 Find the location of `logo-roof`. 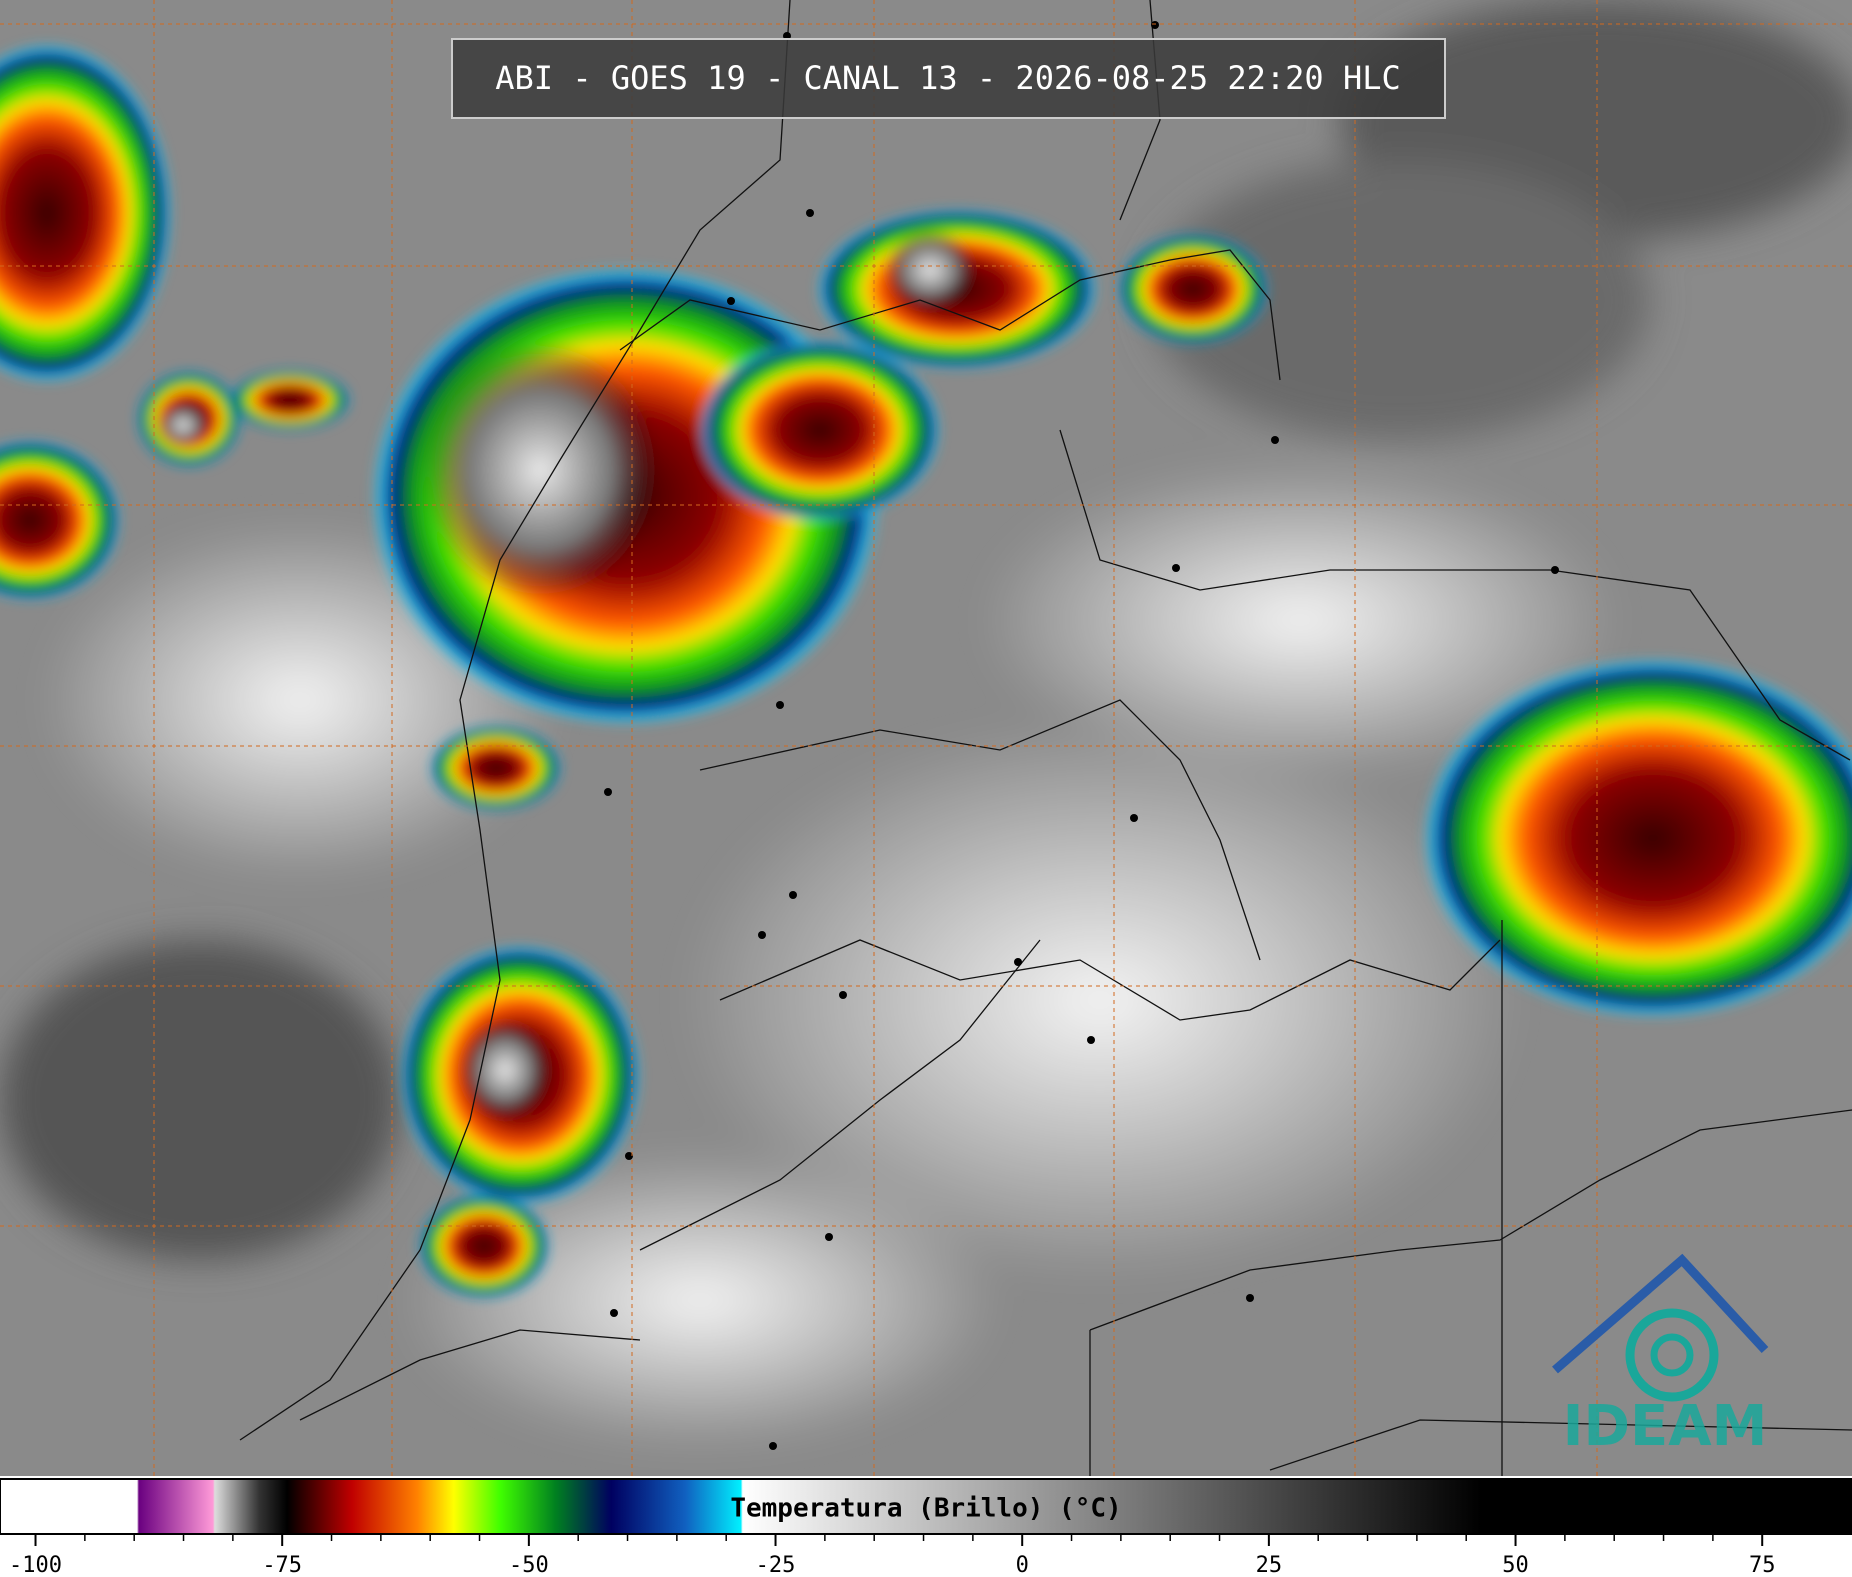

logo-roof is located at coordinates (1660, 1313).